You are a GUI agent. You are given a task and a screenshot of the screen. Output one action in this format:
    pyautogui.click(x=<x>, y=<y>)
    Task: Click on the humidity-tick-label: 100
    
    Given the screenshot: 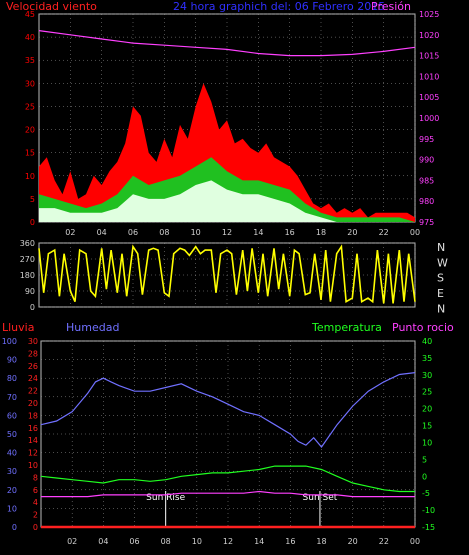 What is the action you would take?
    pyautogui.click(x=9, y=341)
    